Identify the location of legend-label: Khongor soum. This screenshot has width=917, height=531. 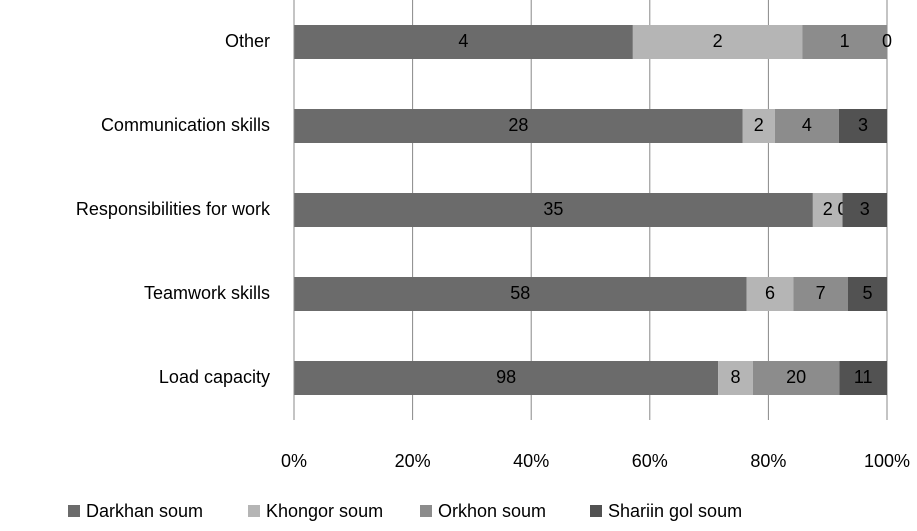
(324, 511).